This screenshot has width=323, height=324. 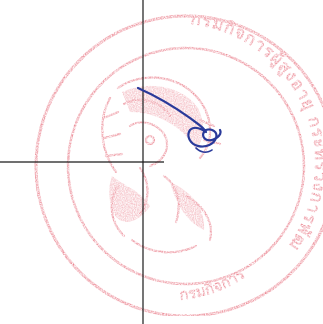 I want to click on seal-emblem-shading, so click(x=157, y=157).